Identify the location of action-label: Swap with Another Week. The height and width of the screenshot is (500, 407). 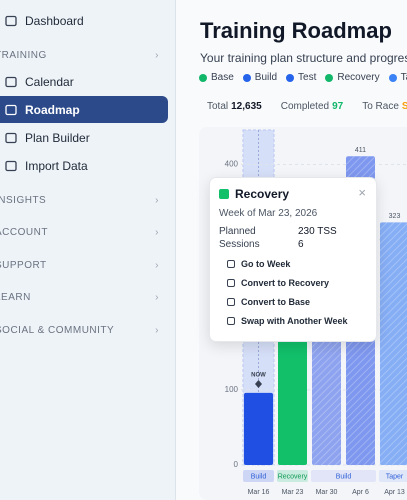
(294, 321).